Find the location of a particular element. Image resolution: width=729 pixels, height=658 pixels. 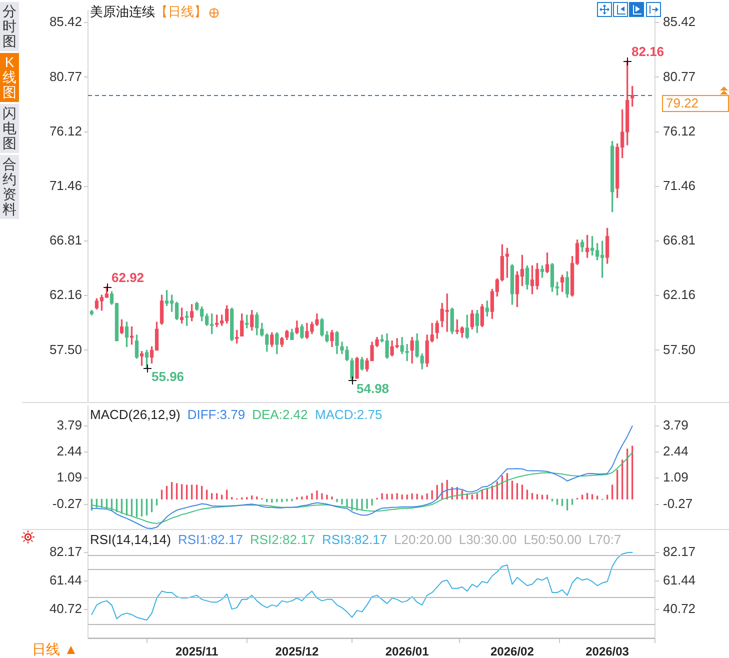

text: 分时图 is located at coordinates (9, 26).